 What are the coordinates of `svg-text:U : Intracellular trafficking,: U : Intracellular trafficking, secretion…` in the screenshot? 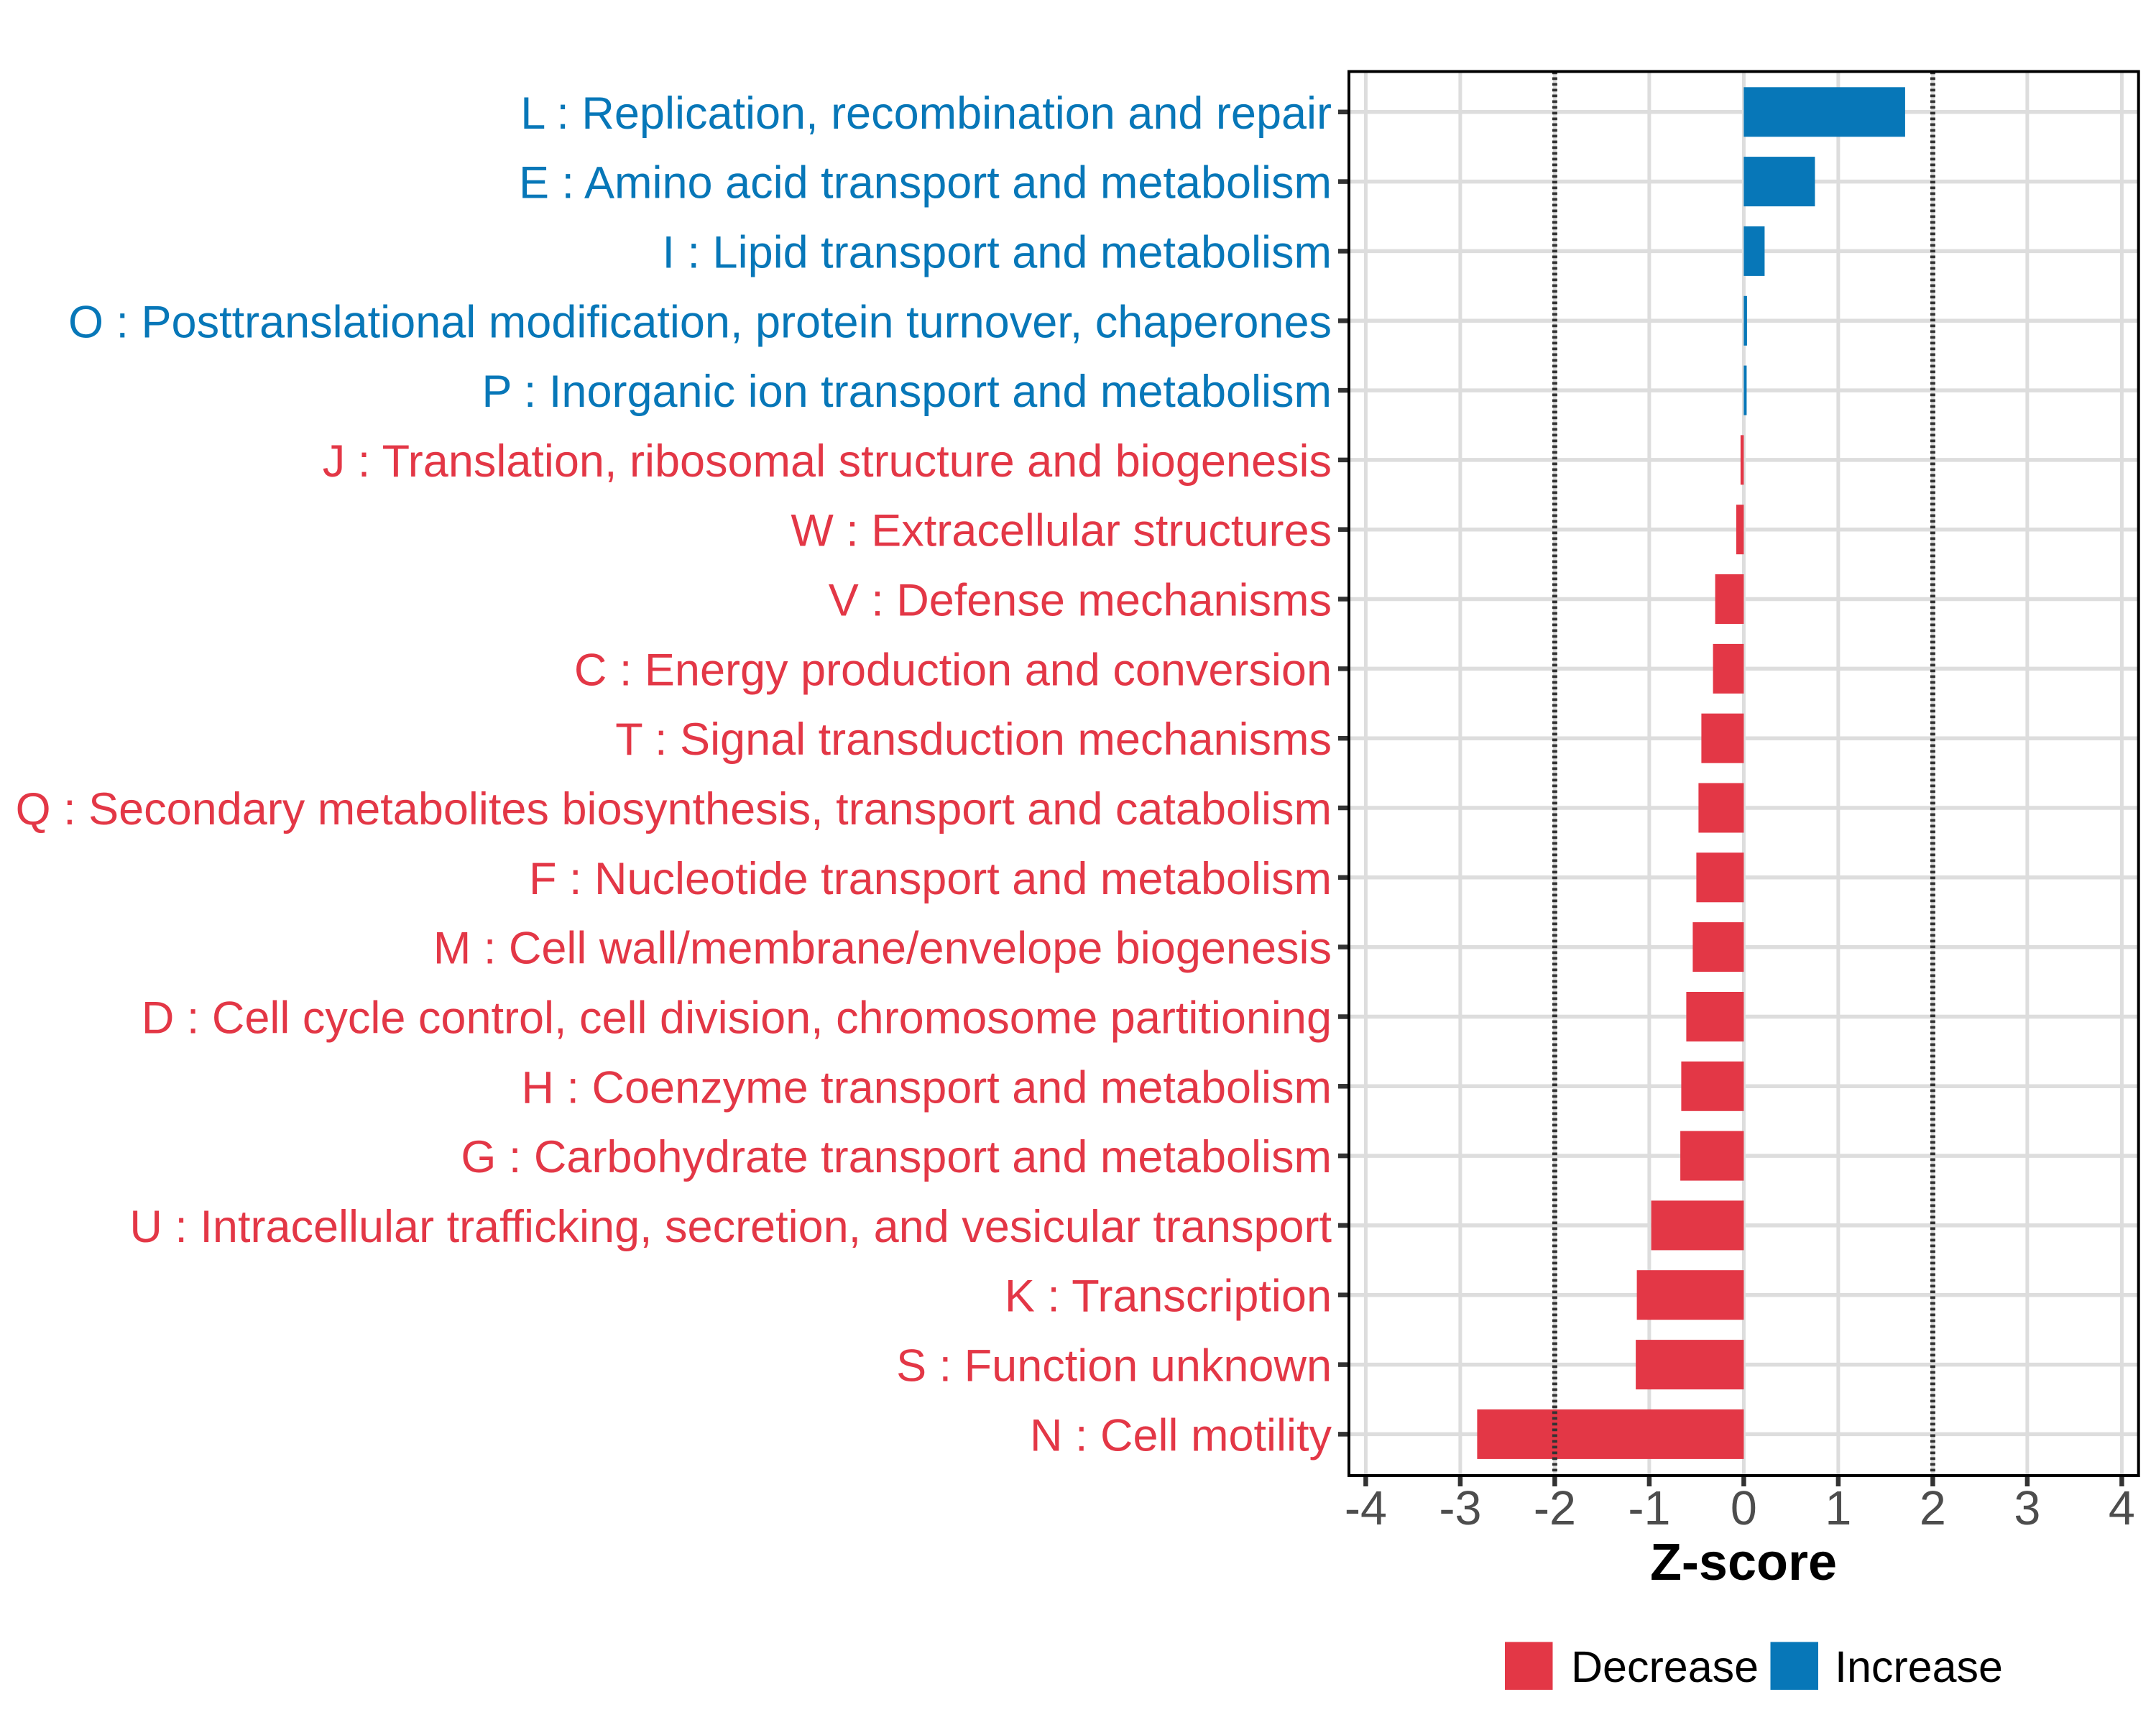 It's located at (730, 1227).